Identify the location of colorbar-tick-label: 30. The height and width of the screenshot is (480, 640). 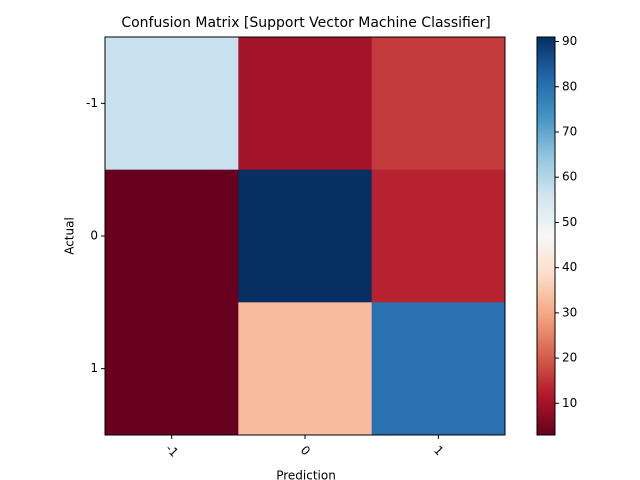
(569, 312).